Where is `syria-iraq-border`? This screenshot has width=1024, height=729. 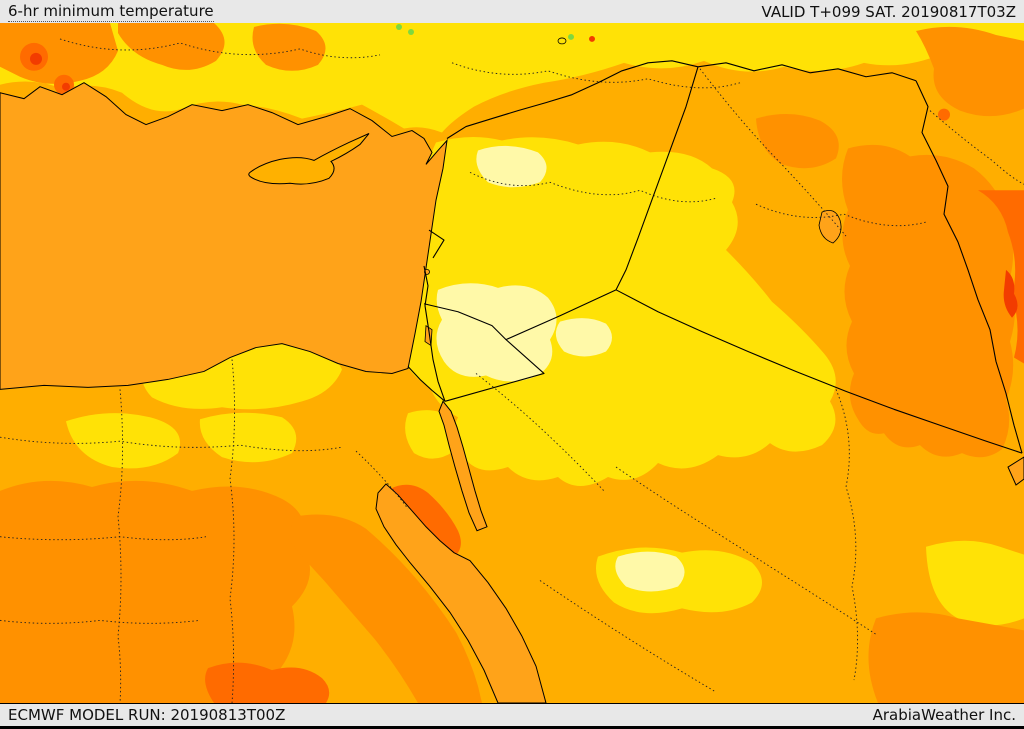 syria-iraq-border is located at coordinates (657, 178).